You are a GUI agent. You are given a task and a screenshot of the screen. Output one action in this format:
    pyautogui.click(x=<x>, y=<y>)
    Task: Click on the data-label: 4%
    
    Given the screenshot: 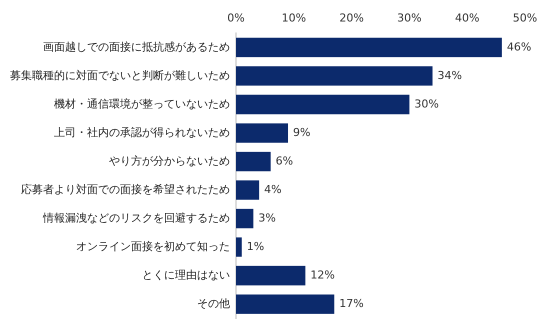 What is the action you would take?
    pyautogui.click(x=273, y=189)
    